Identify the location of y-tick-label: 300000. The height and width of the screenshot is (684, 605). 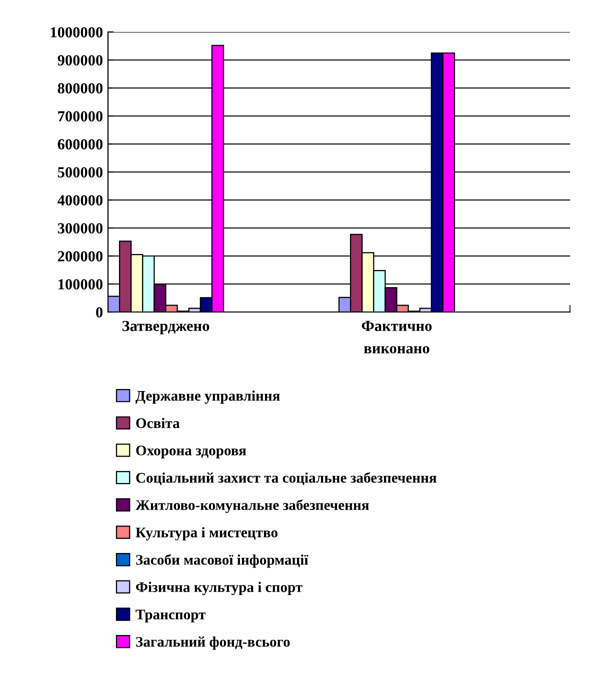
(80, 228).